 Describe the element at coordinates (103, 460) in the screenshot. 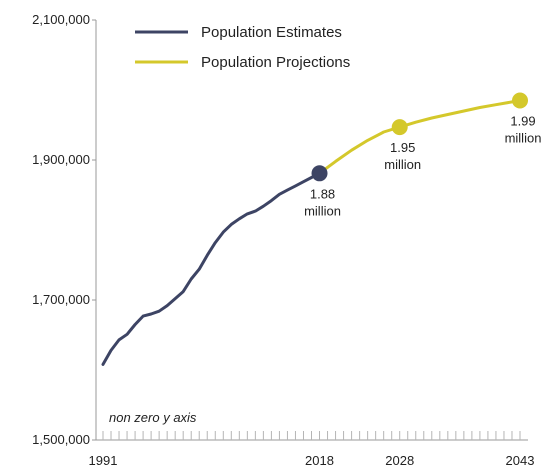

I see `x-tick-label: 1991` at that location.